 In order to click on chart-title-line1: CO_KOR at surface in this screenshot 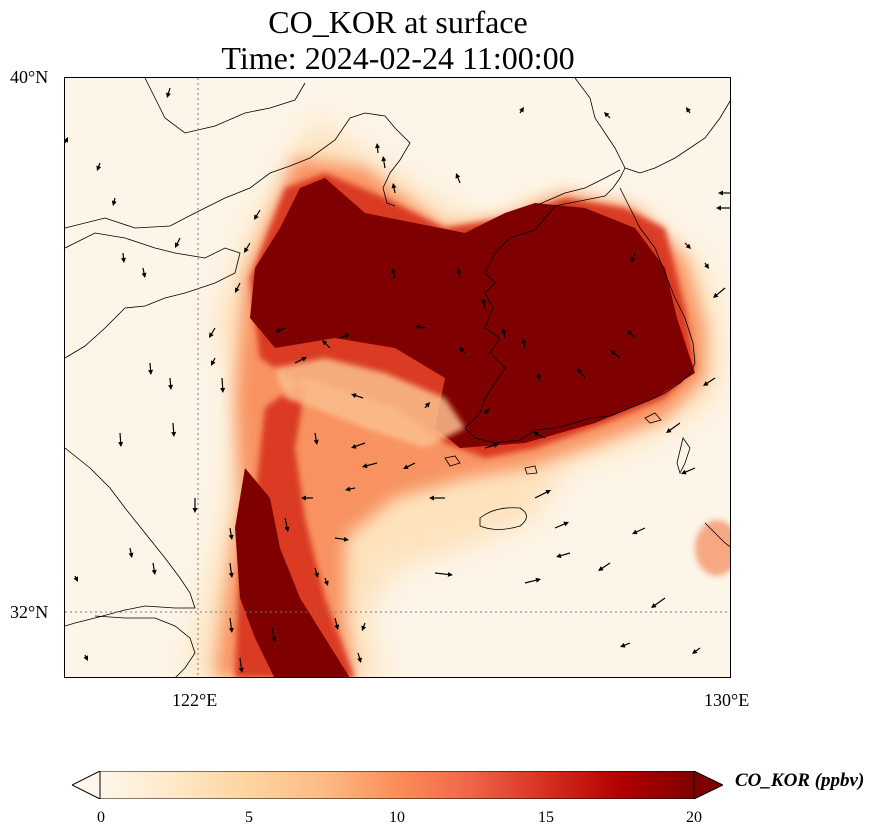, I will do `click(398, 22)`.